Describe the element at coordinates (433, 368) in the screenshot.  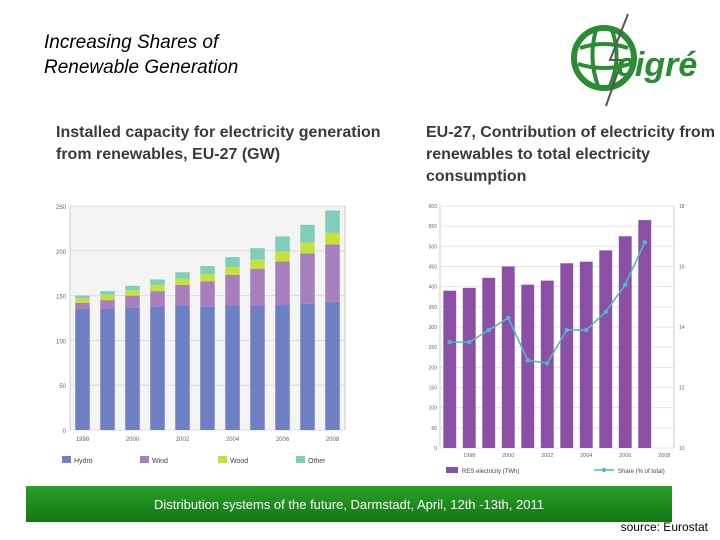
I see `y-left-tick-label-200: 200` at that location.